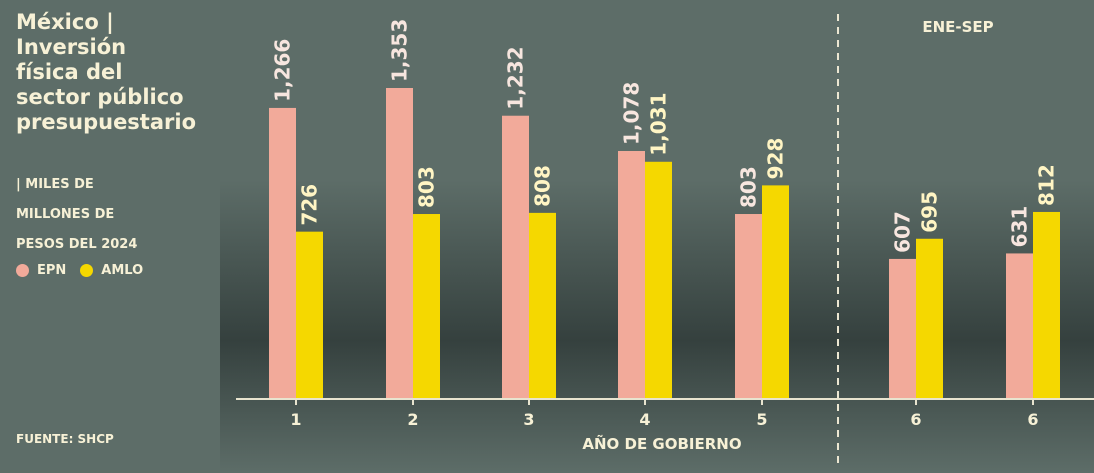 This screenshot has width=1094, height=473. Describe the element at coordinates (957, 27) in the screenshot. I see `annotation-ene-sep: ENE-SEP` at that location.